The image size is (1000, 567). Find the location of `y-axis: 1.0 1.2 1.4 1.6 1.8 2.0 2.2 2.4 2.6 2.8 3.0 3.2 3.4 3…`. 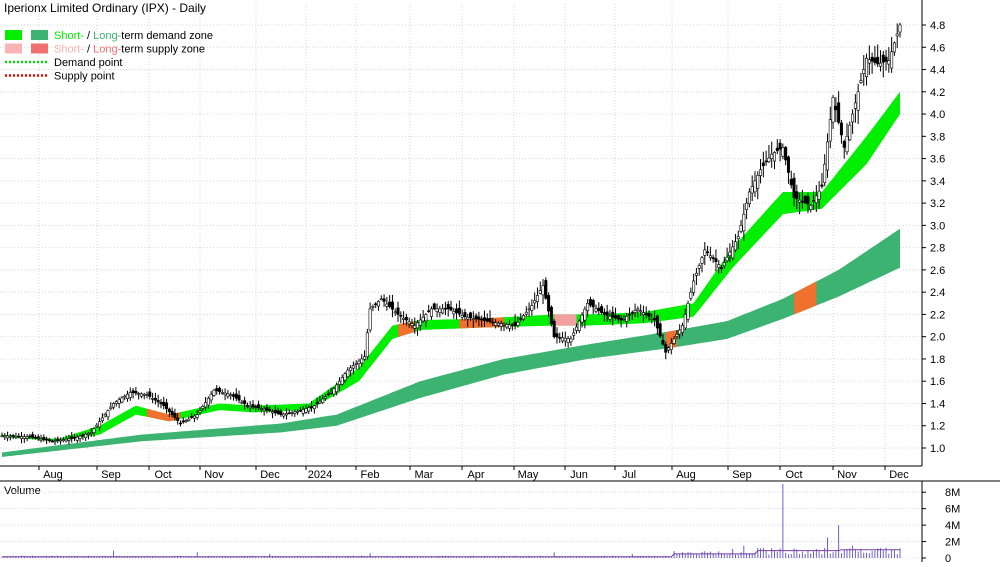

y-axis: 1.0 1.2 1.4 1.6 1.8 2.0 2.2 2.4 2.6 2.8 3.0 3.2 3.4 3… is located at coordinates (933, 233).